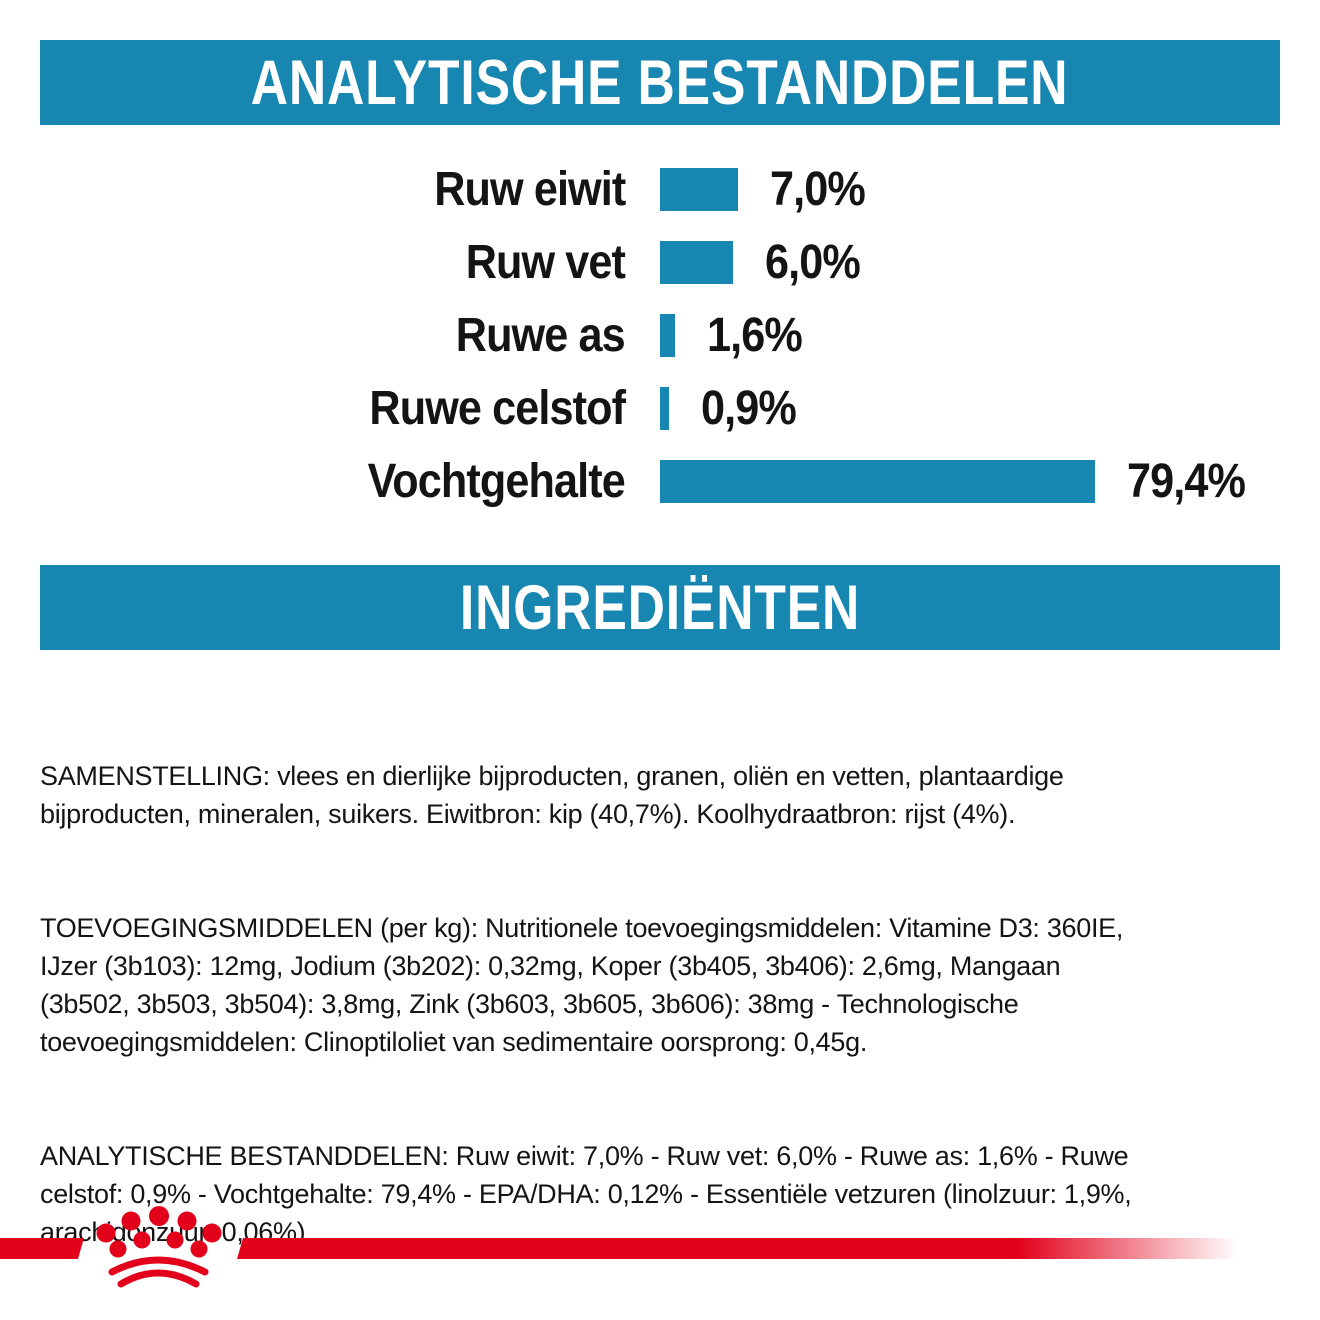 This screenshot has height=1320, width=1320. Describe the element at coordinates (818, 189) in the screenshot. I see `chart-value-label: 7,0%` at that location.